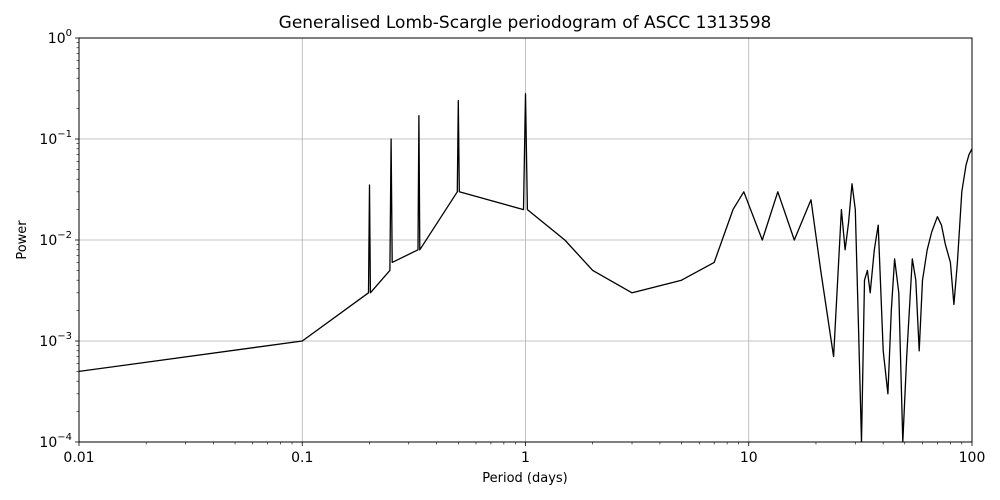 The height and width of the screenshot is (500, 1000). What do you see at coordinates (22, 240) in the screenshot?
I see `y-axis-label: Power` at bounding box center [22, 240].